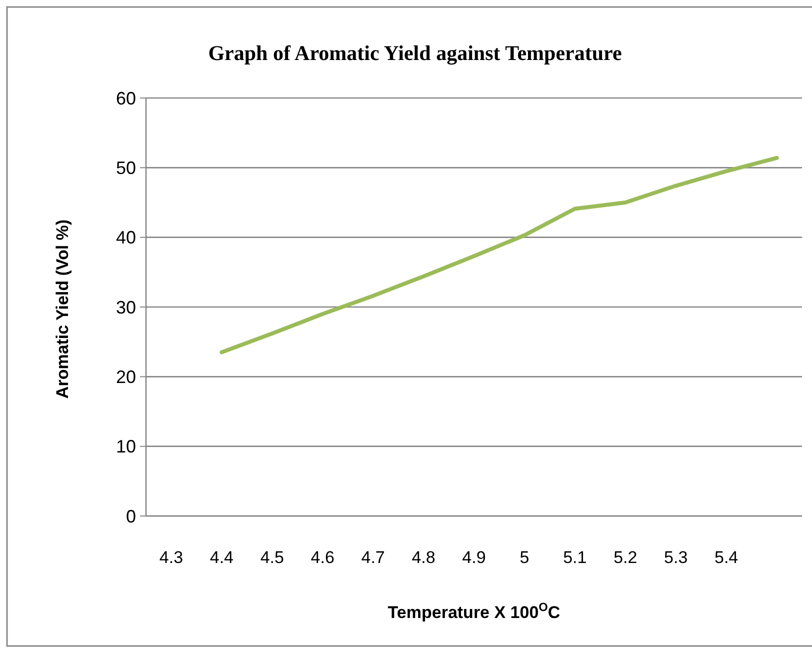  What do you see at coordinates (126, 98) in the screenshot?
I see `y-tick-label: 60` at bounding box center [126, 98].